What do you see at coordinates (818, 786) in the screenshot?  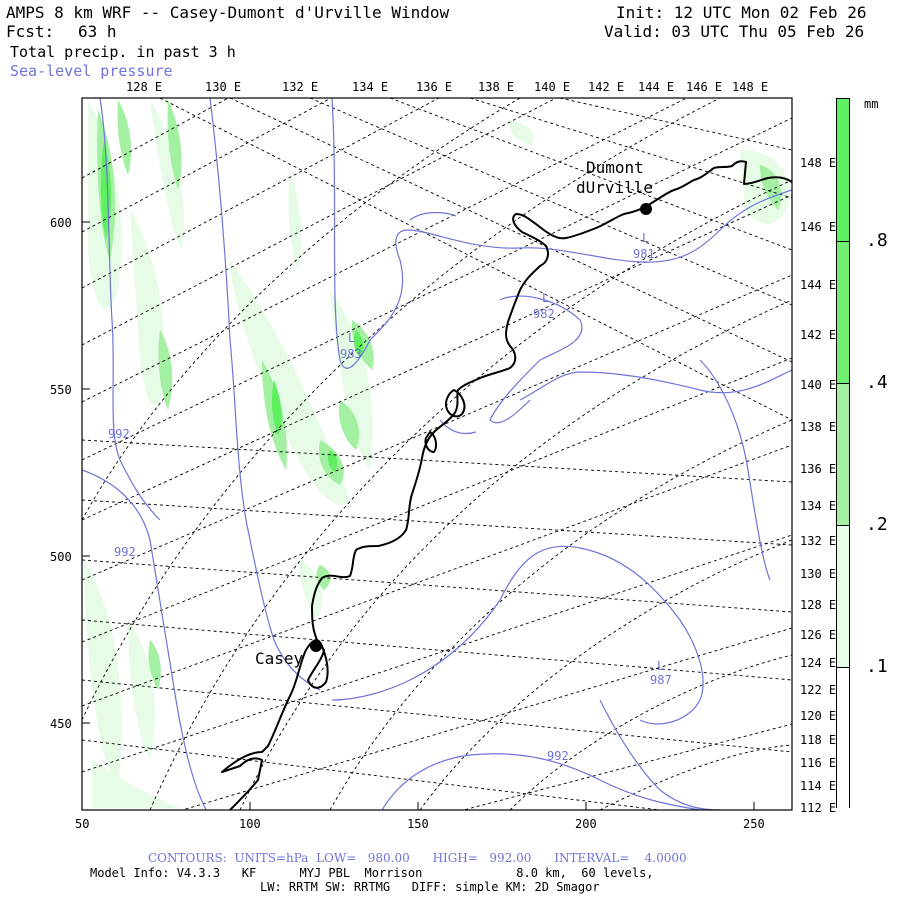 I see `right-axis-label: 114 E` at bounding box center [818, 786].